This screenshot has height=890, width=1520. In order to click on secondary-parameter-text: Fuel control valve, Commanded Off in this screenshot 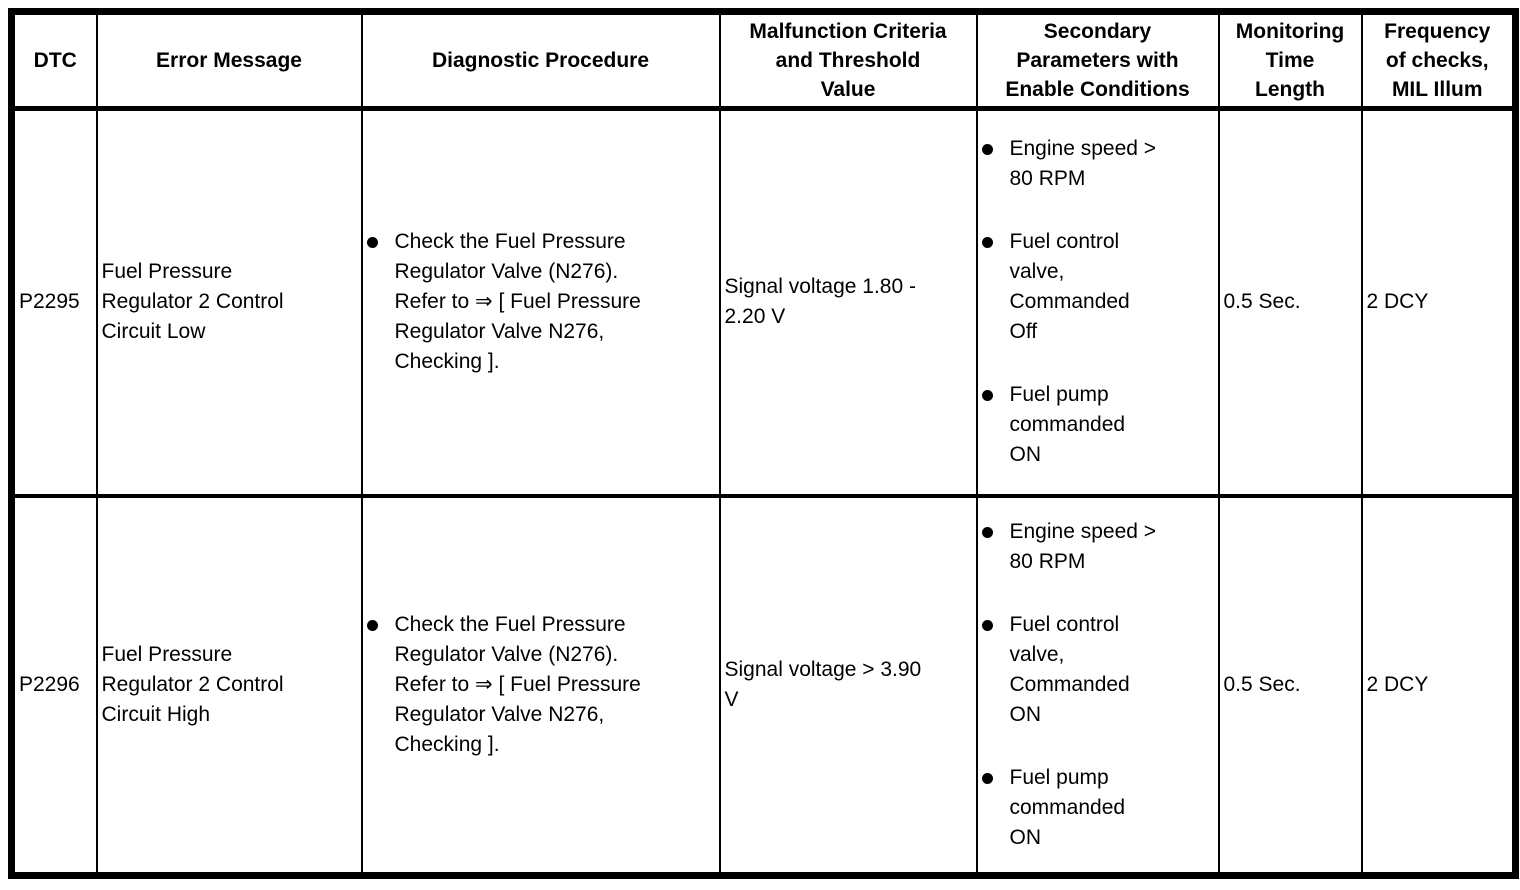, I will do `click(1069, 287)`.